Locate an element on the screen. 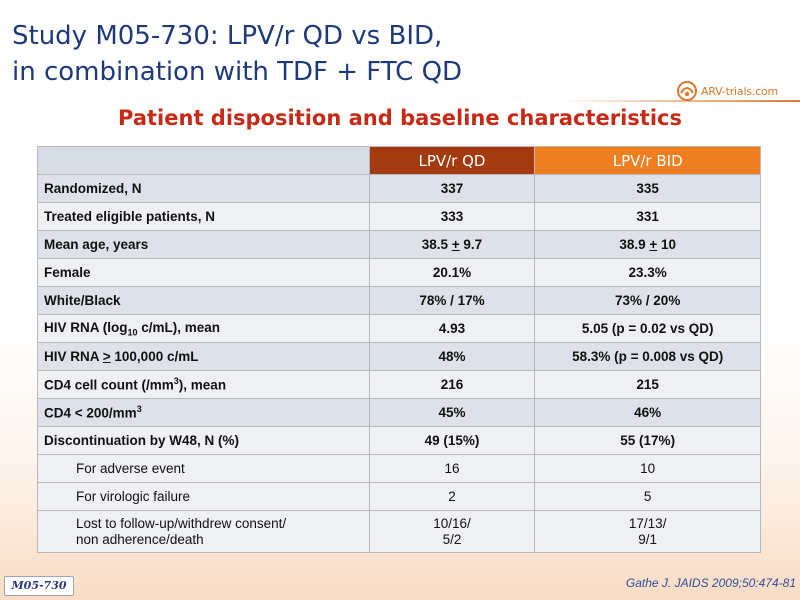 This screenshot has height=600, width=800. qd-value: 45% is located at coordinates (452, 412).